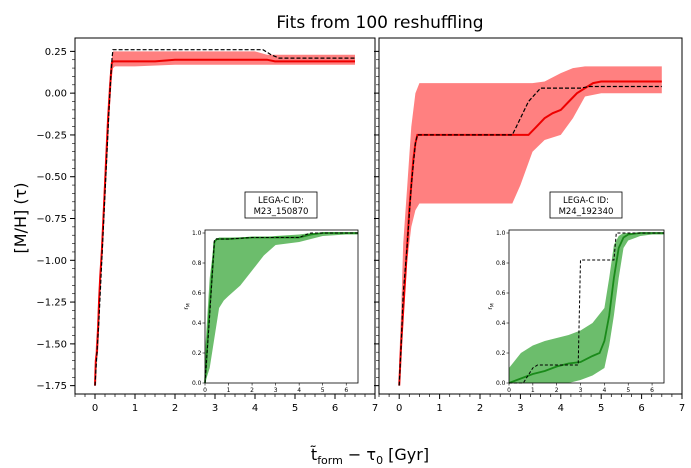 This screenshot has height=468, width=691. Describe the element at coordinates (51, 303) in the screenshot. I see `left-y-tick-label: −1.25` at that location.